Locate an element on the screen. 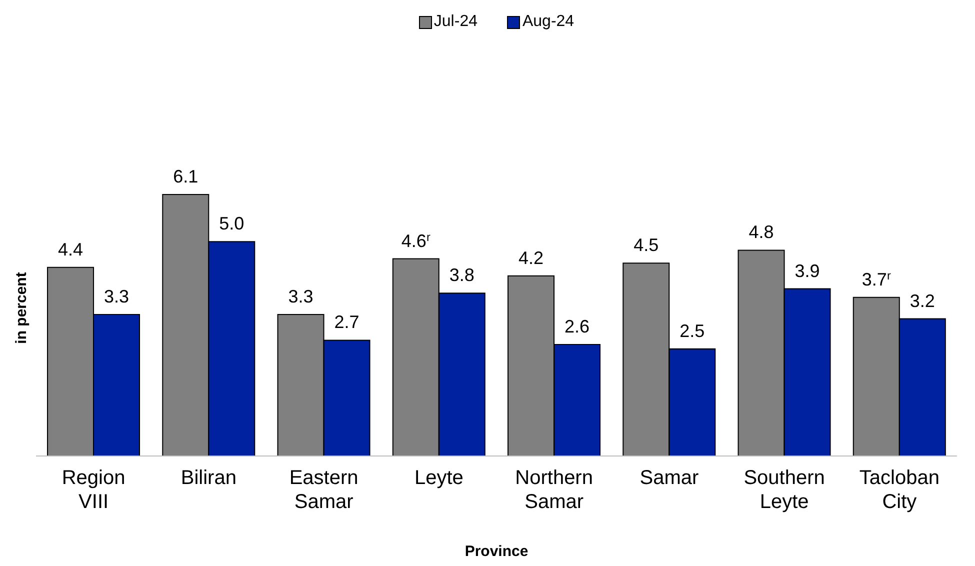  data-label: 3.8 is located at coordinates (461, 275).